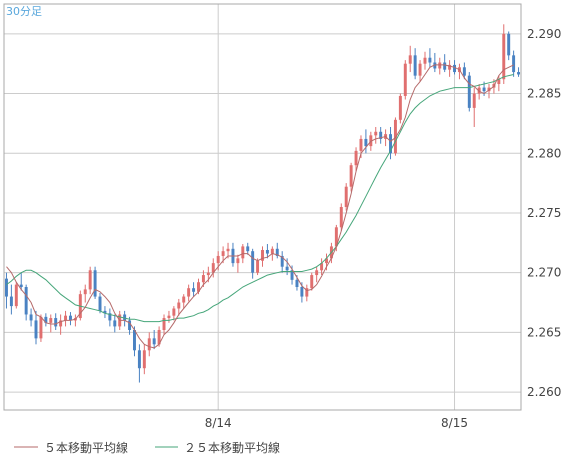 This screenshot has height=466, width=574. Describe the element at coordinates (544, 94) in the screenshot. I see `y-tick-label: 2.285` at that location.